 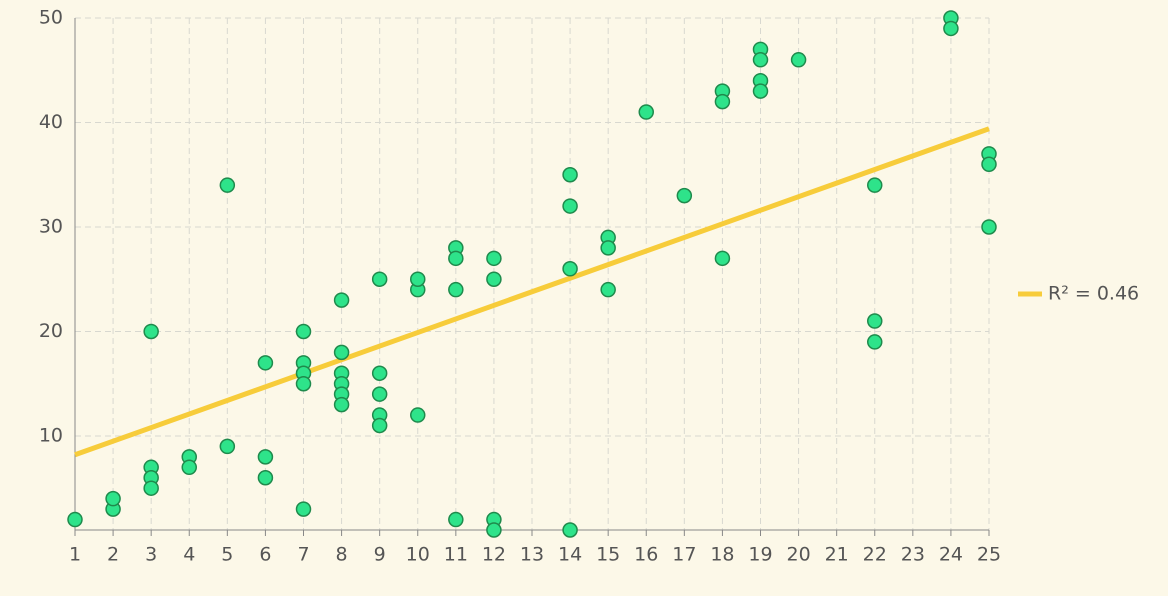 What do you see at coordinates (722, 555) in the screenshot?
I see `x-tick-label: 18` at bounding box center [722, 555].